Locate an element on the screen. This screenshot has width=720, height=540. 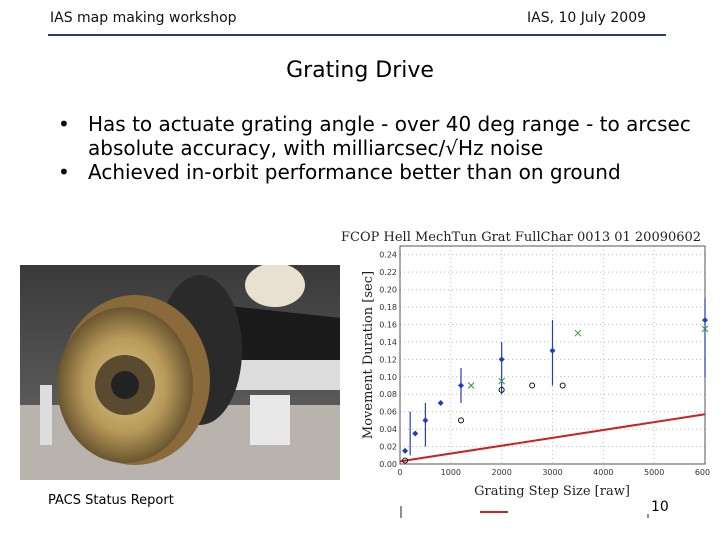
footer-text: PACS Status Report is located at coordinates (111, 500).